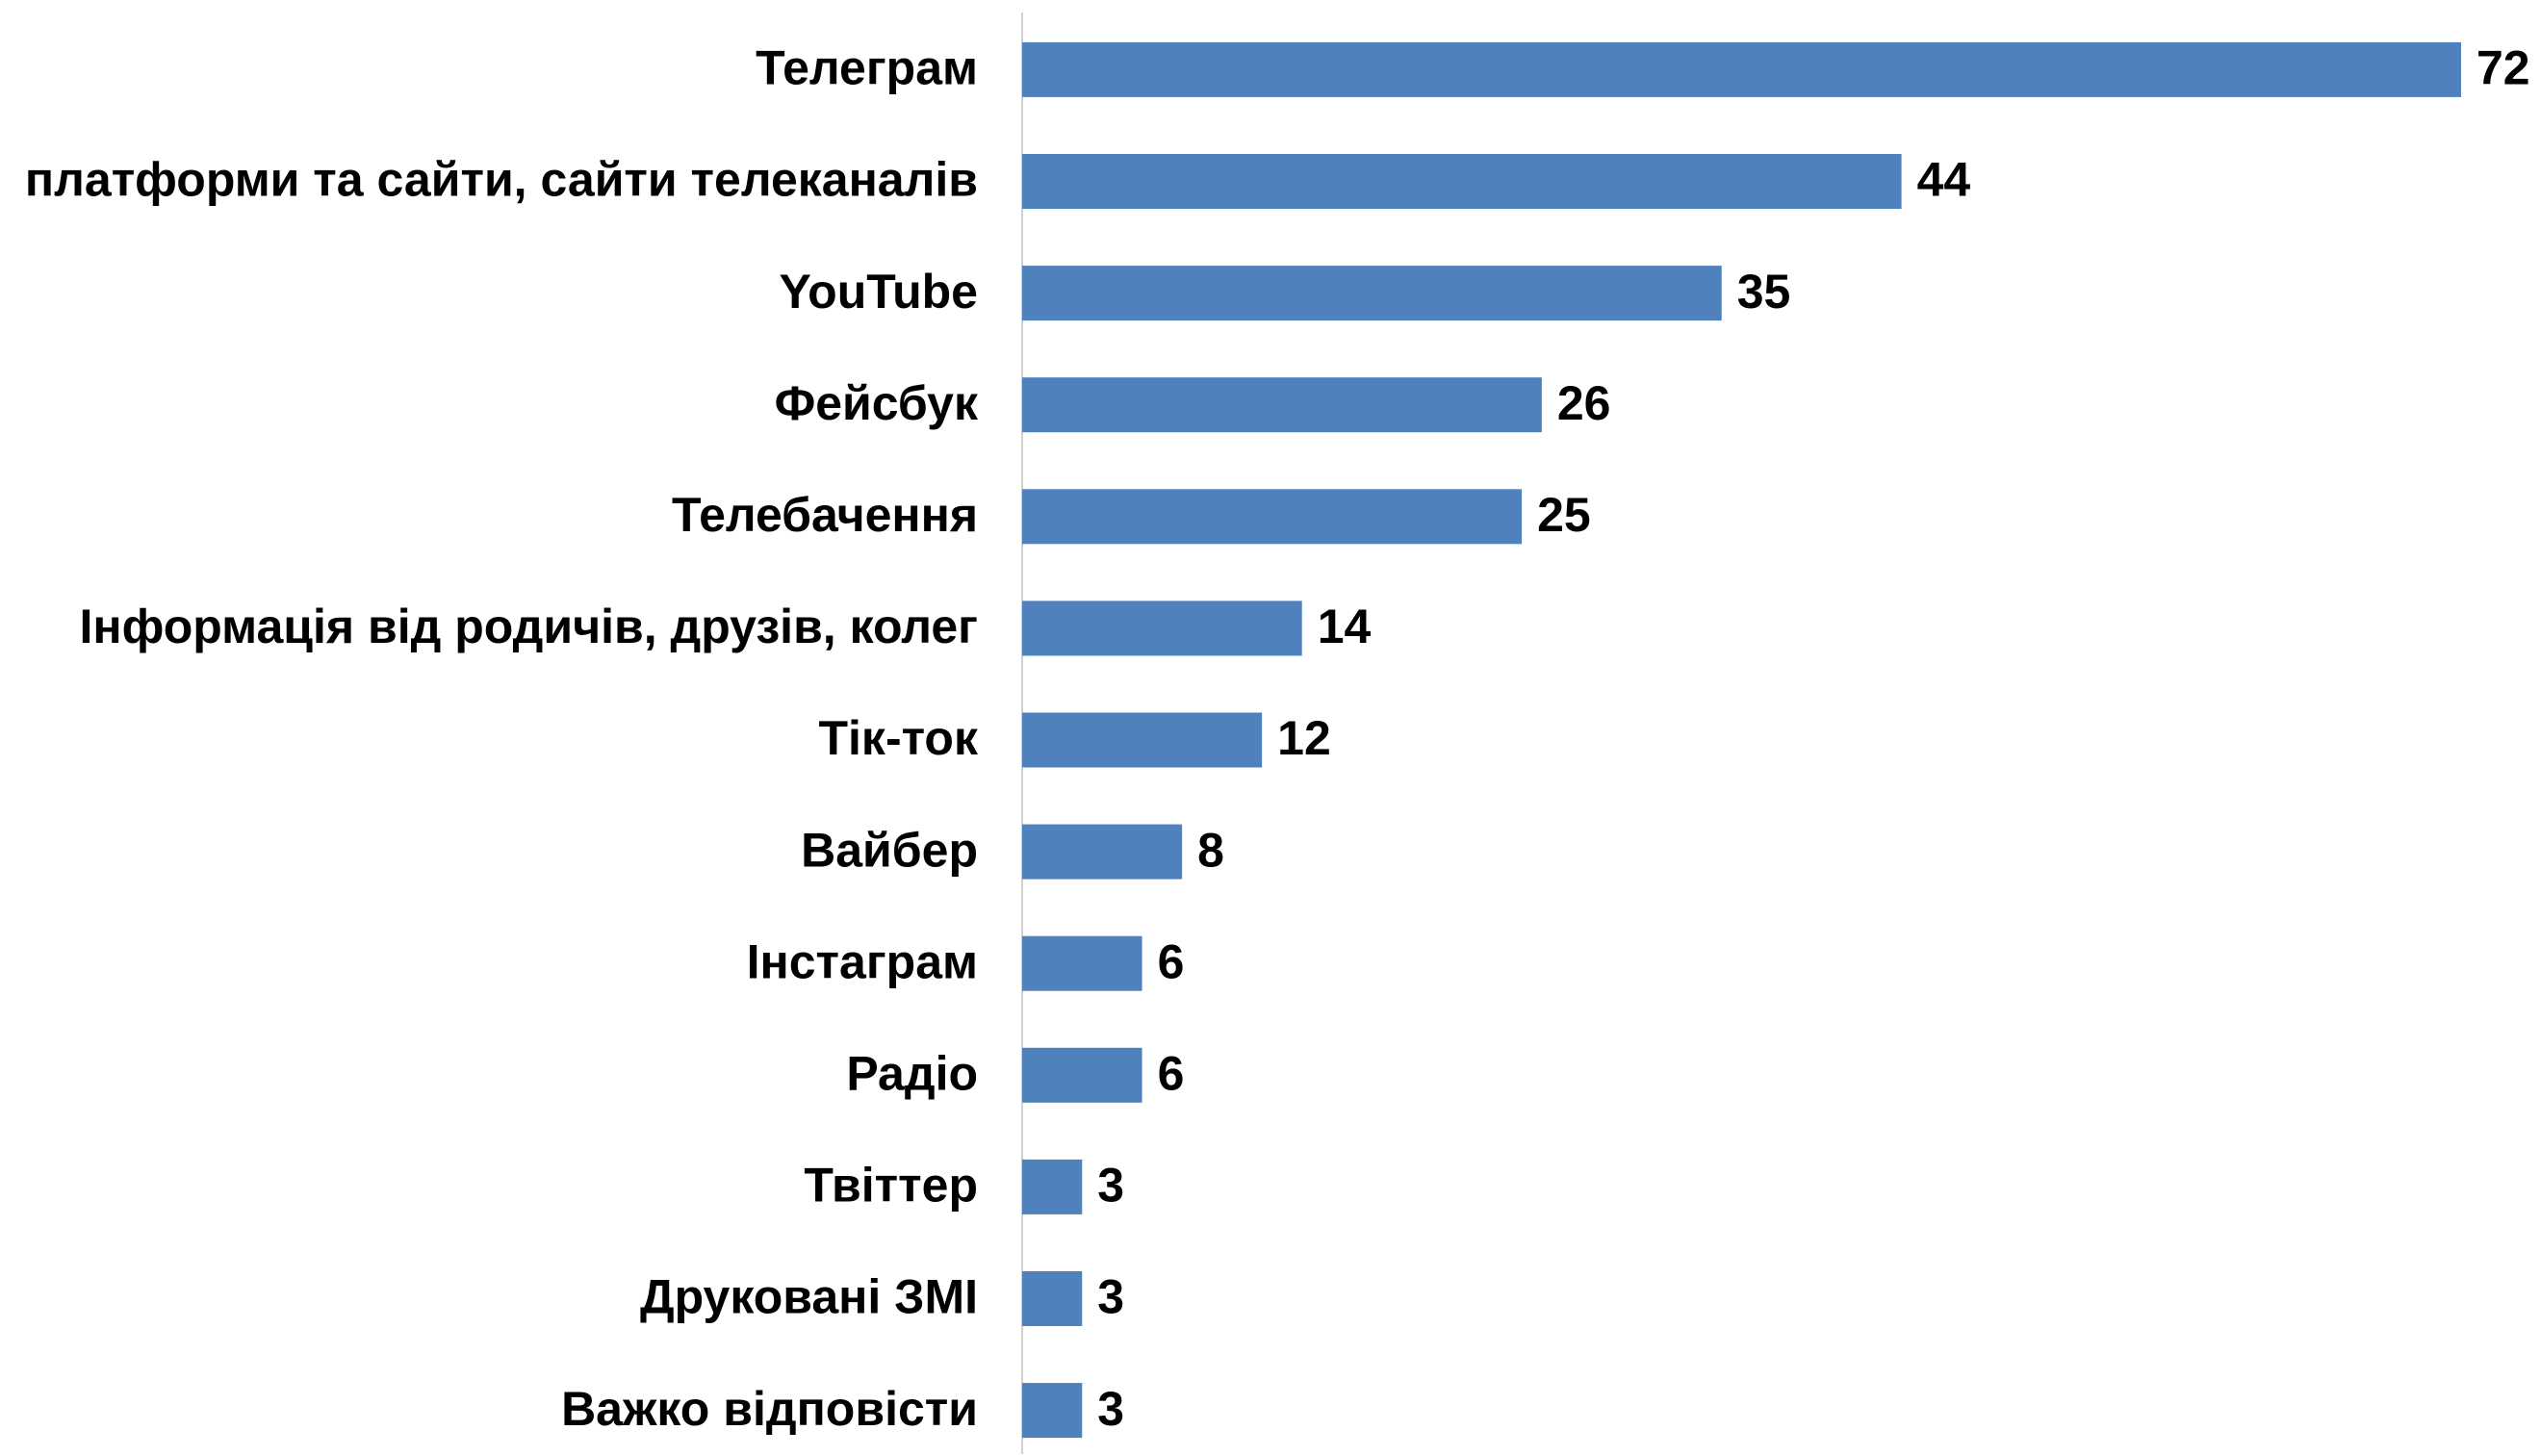  Describe the element at coordinates (877, 403) in the screenshot. I see `category-label: Фейсбук` at that location.